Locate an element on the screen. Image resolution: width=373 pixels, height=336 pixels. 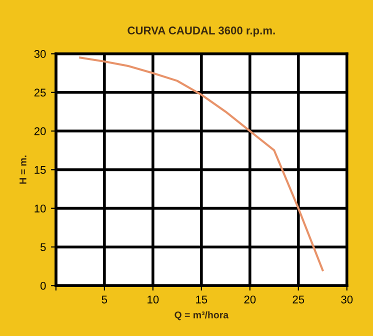
y-tick-label: 10 is located at coordinates (40, 208).